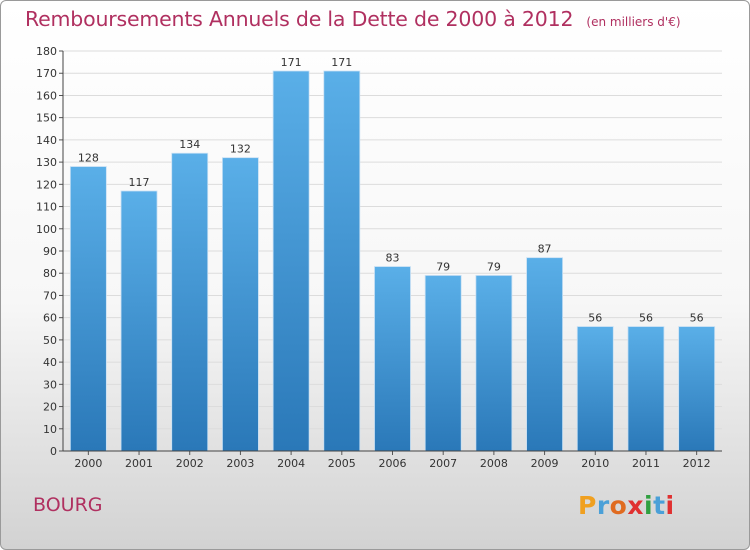 This screenshot has height=550, width=750. Describe the element at coordinates (50, 340) in the screenshot. I see `y-tick-label: 50` at that location.